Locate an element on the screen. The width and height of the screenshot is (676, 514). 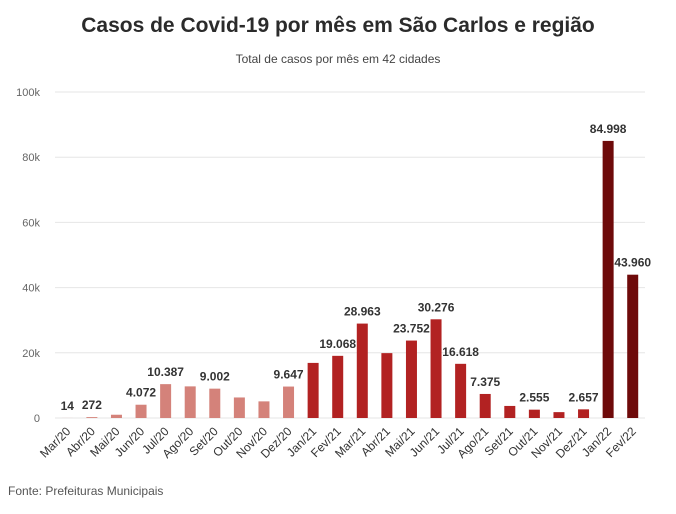
bar-Fev/21 is located at coordinates (338, 386).